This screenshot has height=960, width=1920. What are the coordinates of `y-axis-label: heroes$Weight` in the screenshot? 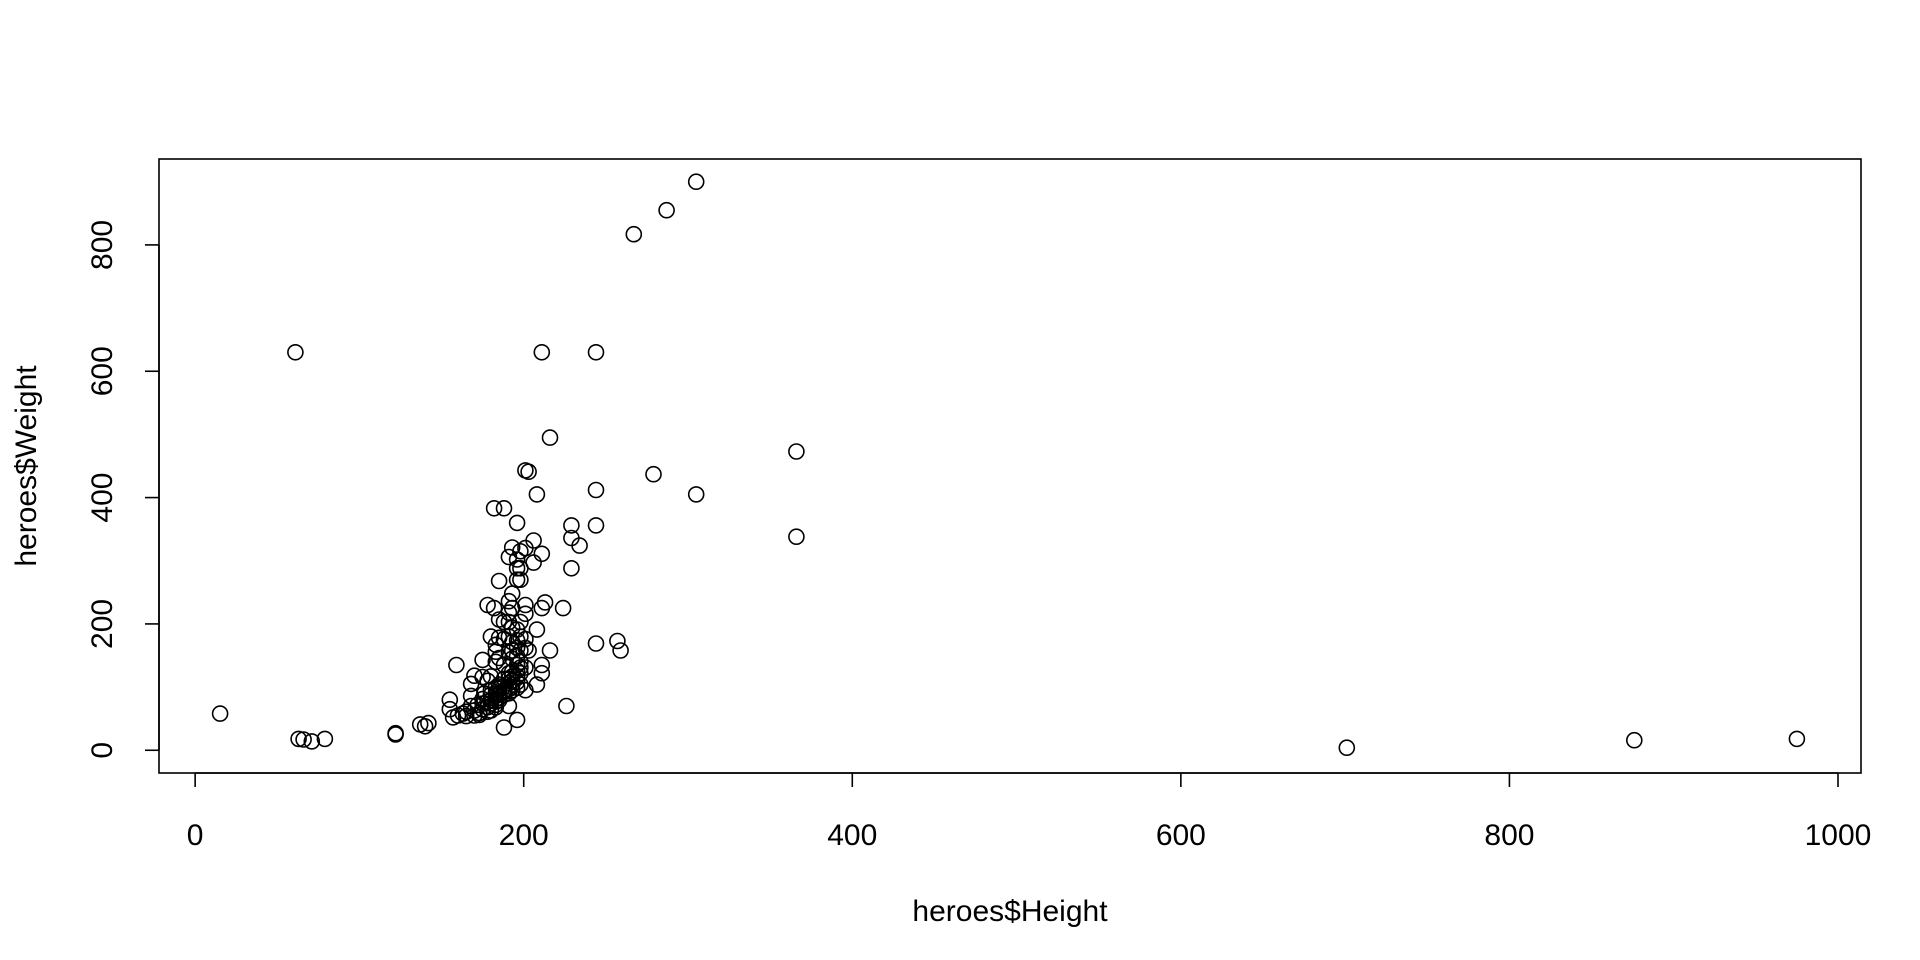 It's located at (26, 466).